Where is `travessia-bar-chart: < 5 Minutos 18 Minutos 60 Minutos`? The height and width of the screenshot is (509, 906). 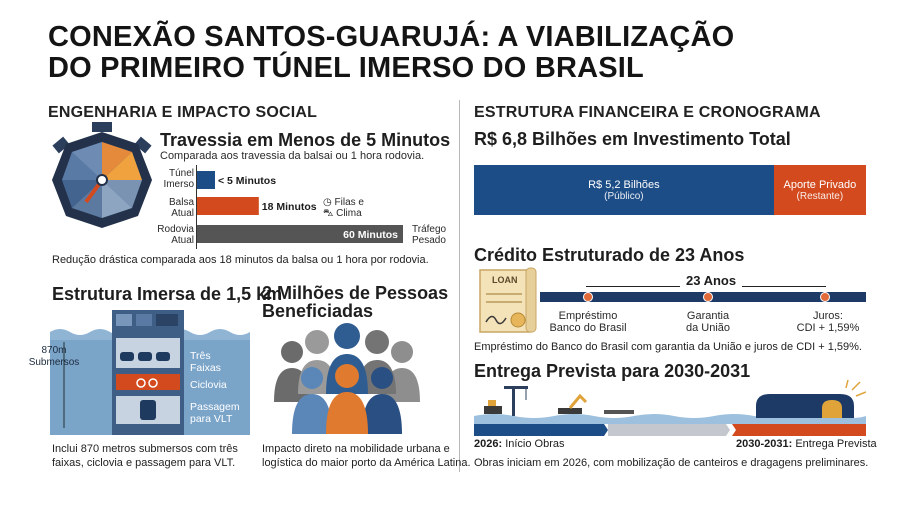 travessia-bar-chart: < 5 Minutos 18 Minutos 60 Minutos is located at coordinates (299, 207).